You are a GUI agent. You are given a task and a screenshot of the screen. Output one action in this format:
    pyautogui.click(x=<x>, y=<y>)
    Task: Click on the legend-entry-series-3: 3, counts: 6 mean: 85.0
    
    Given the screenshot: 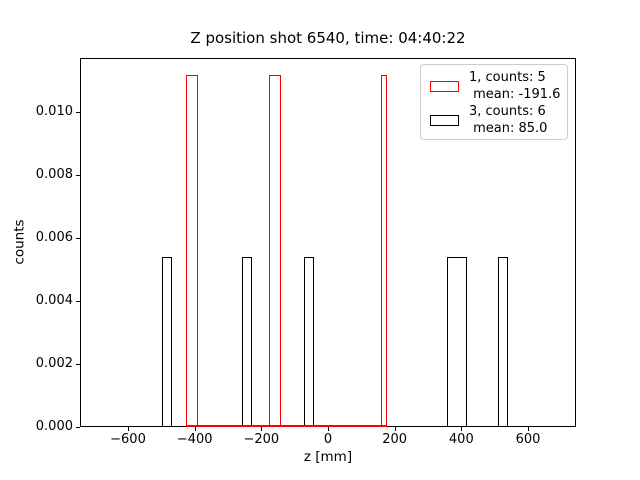 What is the action you would take?
    pyautogui.click(x=494, y=120)
    